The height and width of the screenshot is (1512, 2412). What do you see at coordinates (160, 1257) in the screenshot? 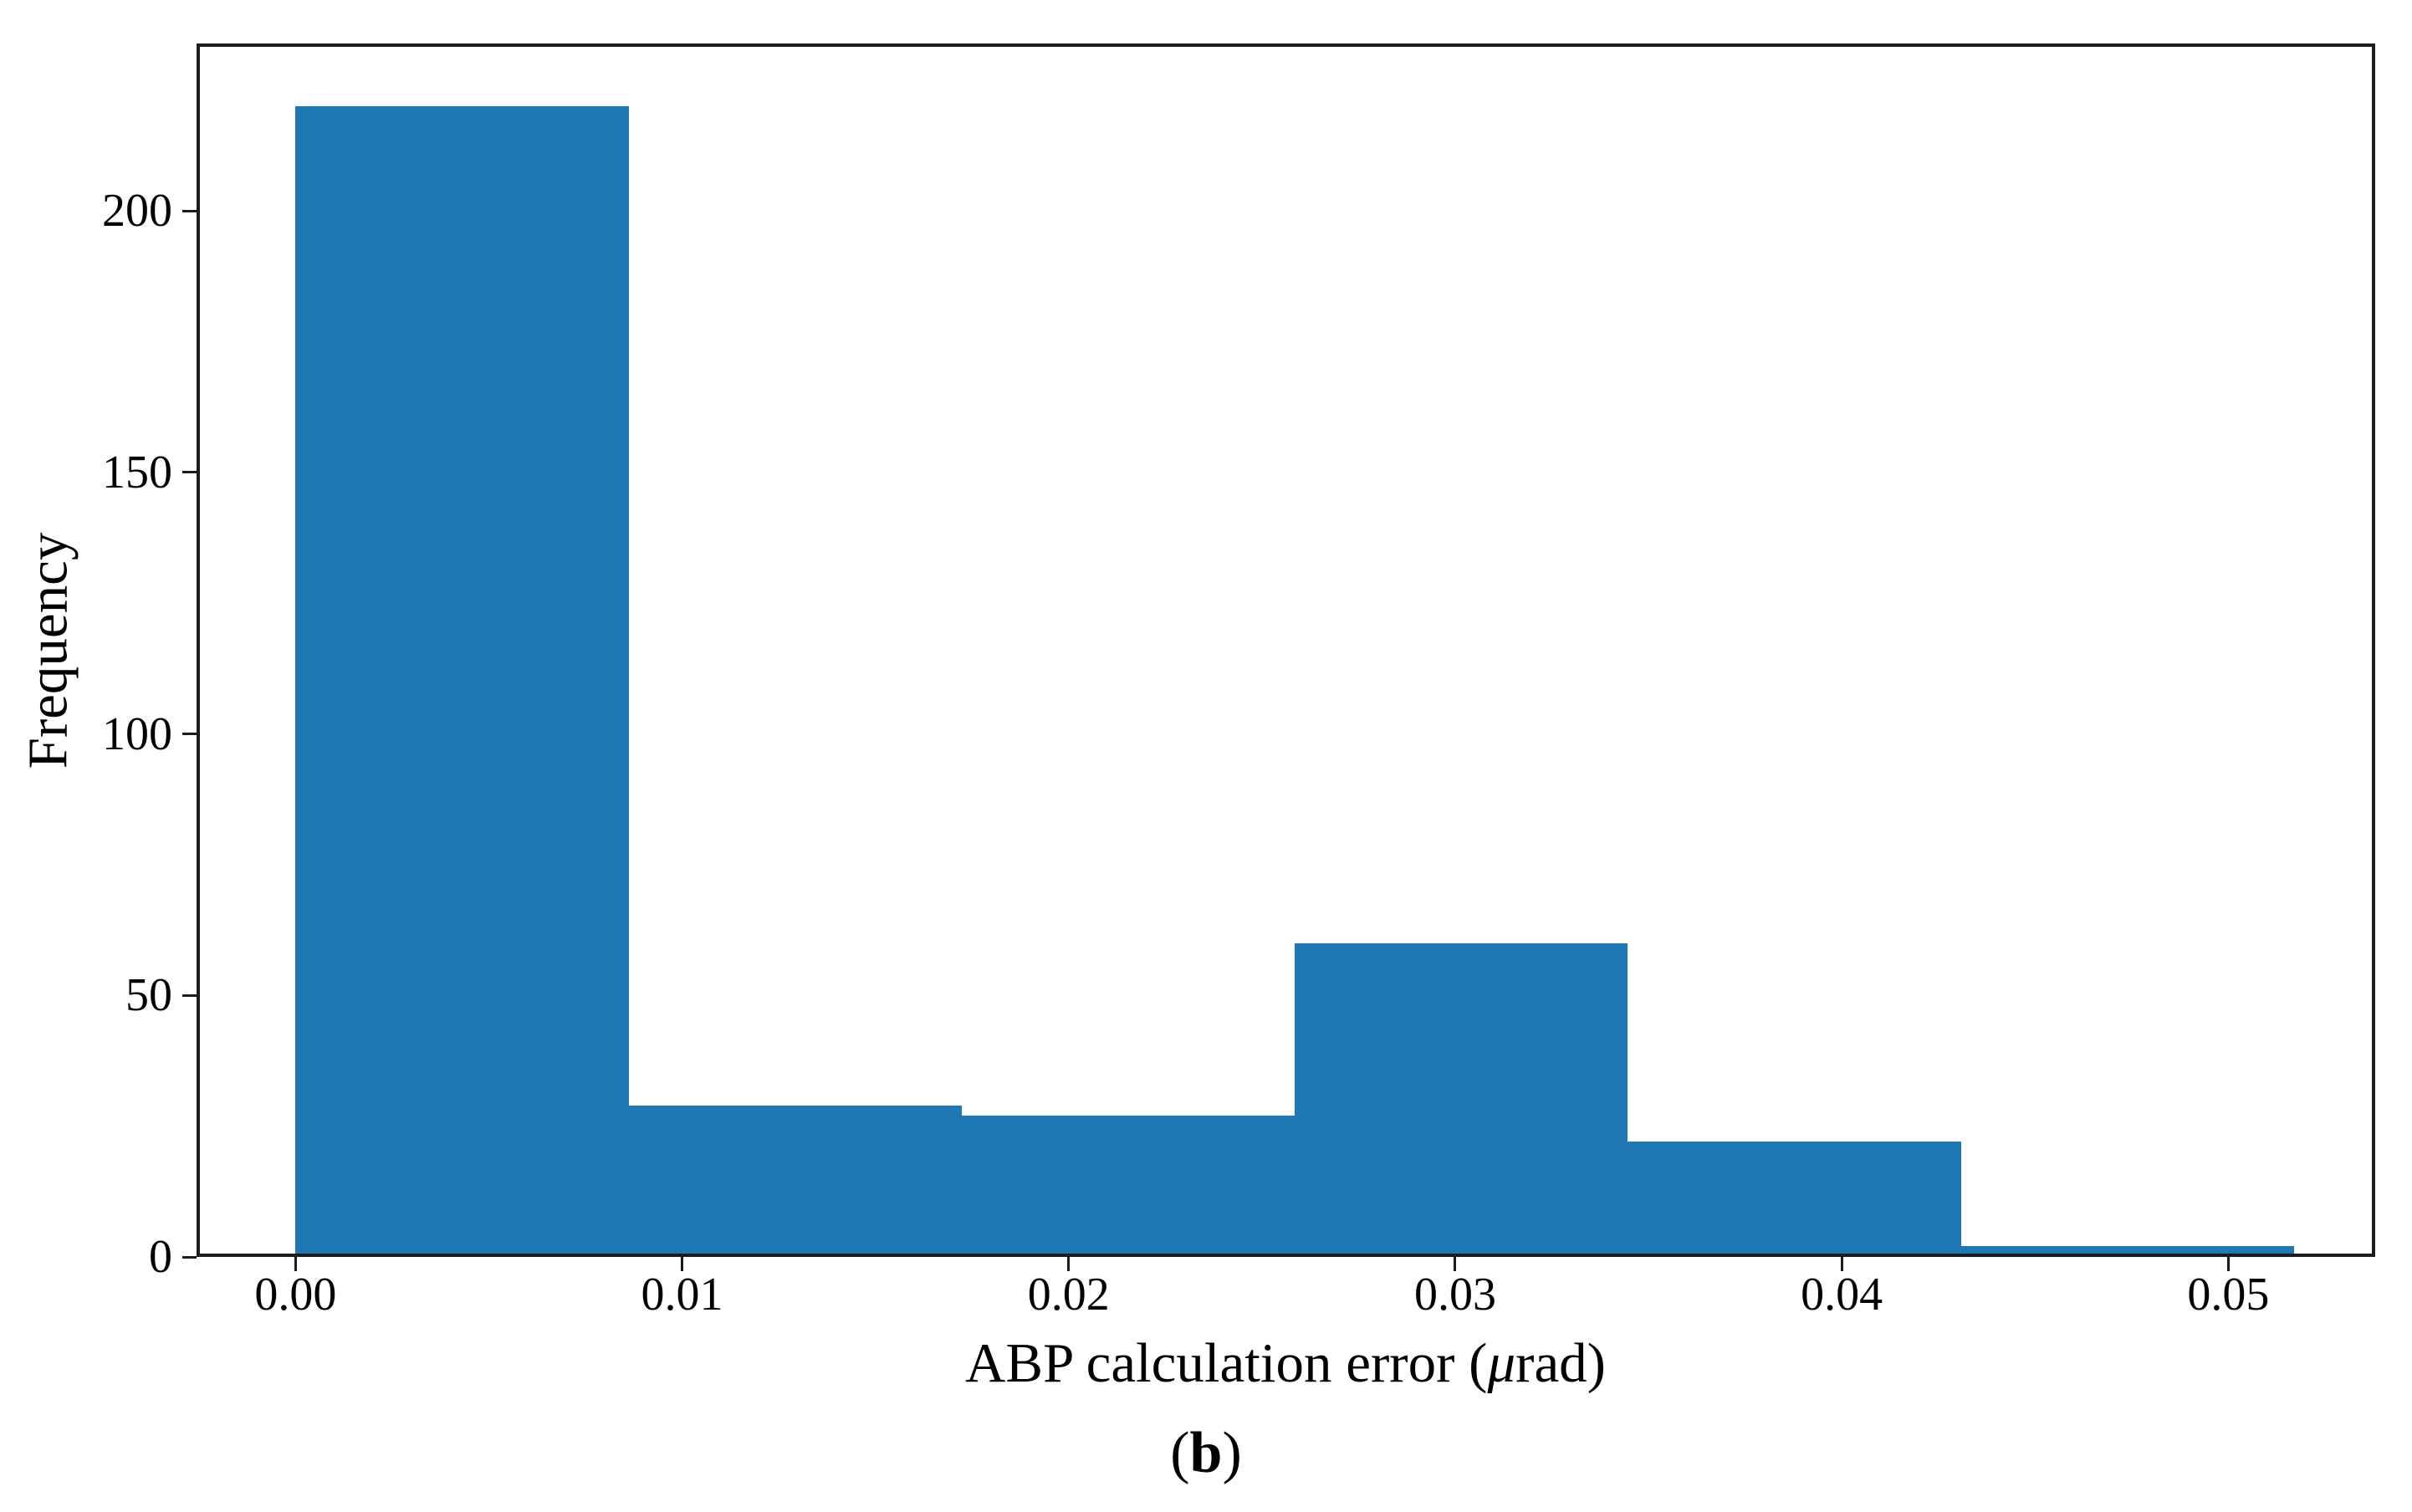
I see `y-axis-tick-label: 0` at bounding box center [160, 1257].